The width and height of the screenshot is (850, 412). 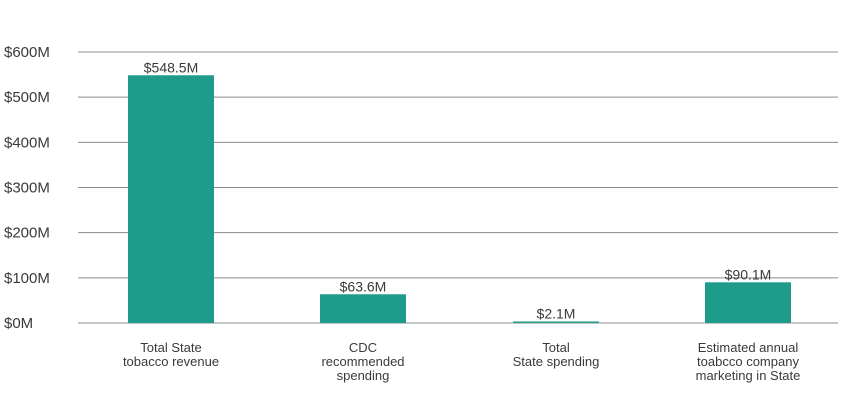 What do you see at coordinates (556, 347) in the screenshot?
I see `category-label-line: Total` at bounding box center [556, 347].